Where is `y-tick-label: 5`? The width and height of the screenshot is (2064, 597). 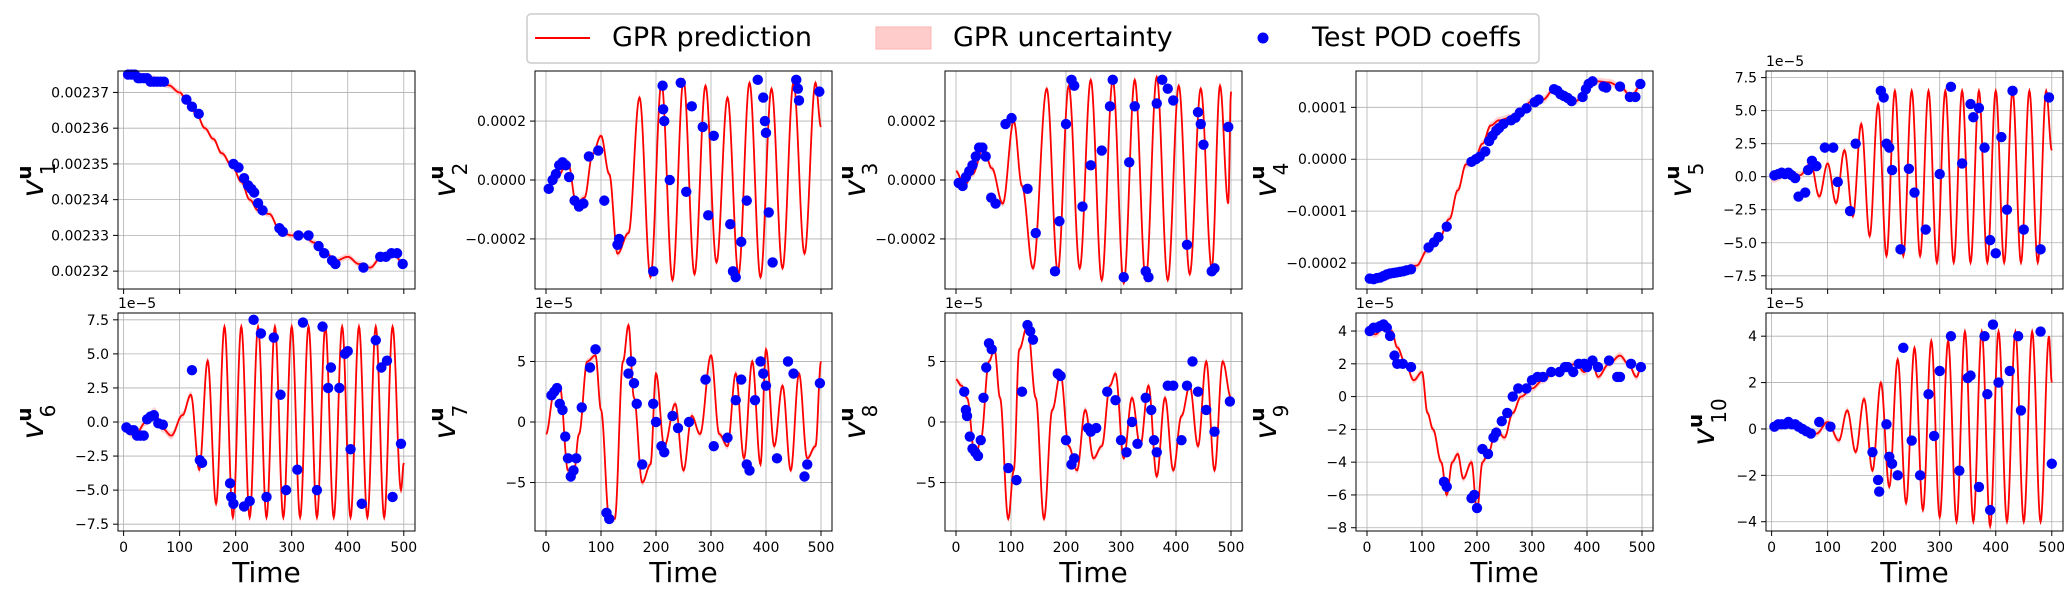 y-tick-label: 5 is located at coordinates (931, 362).